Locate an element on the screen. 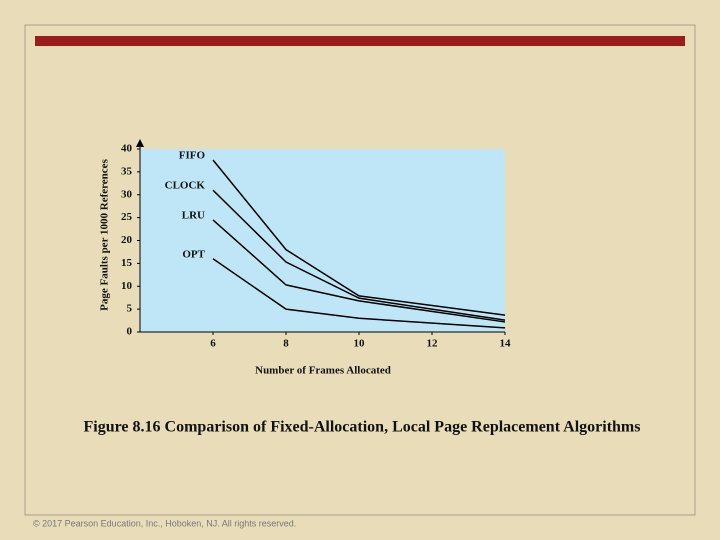  y-tick-label: 35 is located at coordinates (127, 171).